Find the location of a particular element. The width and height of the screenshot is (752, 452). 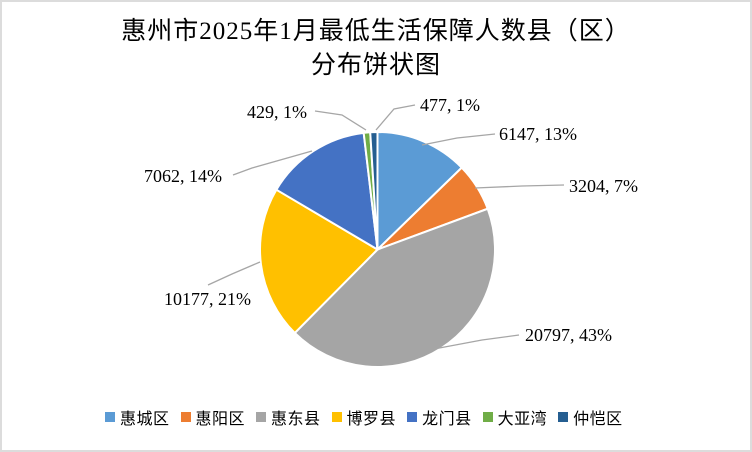

legend-item-7: 仲恺区 is located at coordinates (590, 417).